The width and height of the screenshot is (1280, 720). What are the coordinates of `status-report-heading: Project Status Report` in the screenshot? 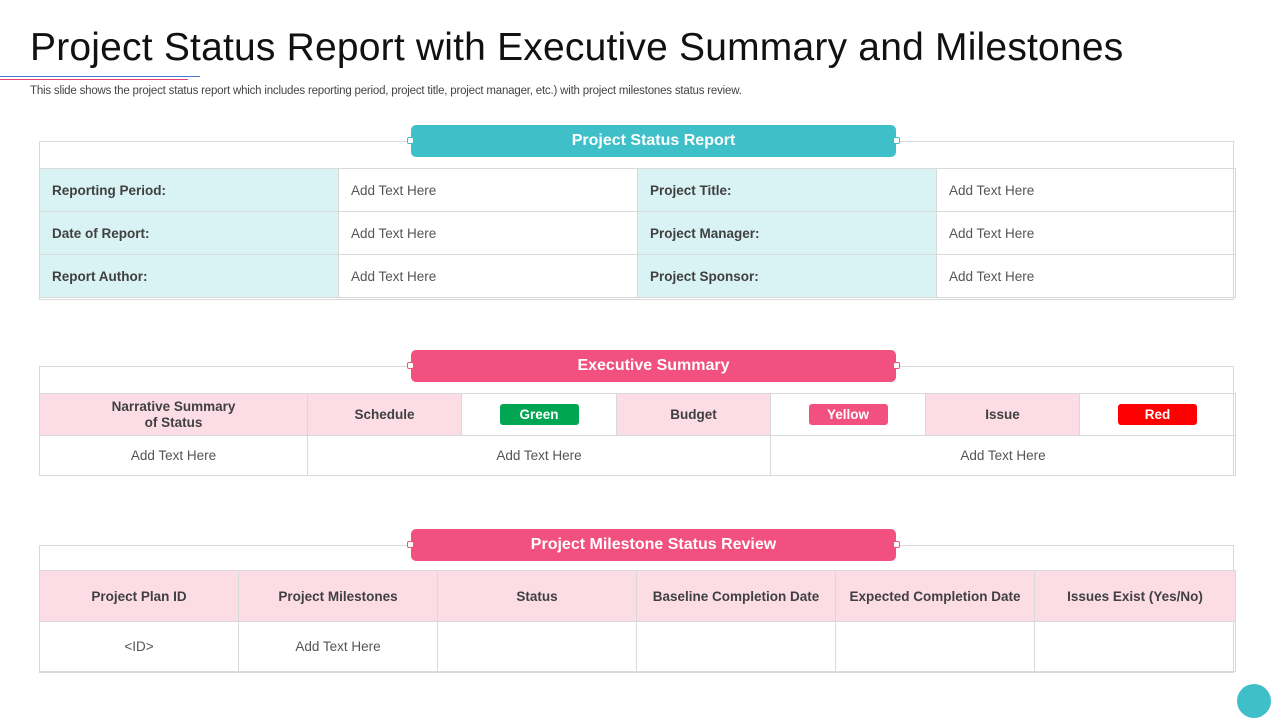 It's located at (653, 141).